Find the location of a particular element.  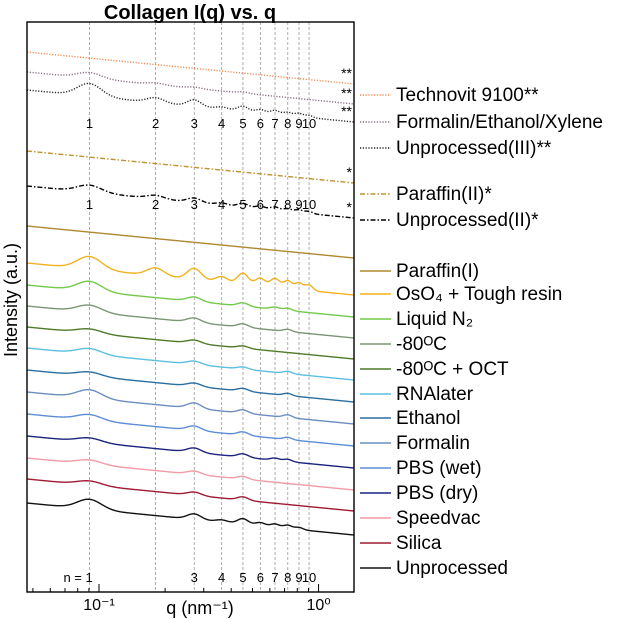

legend-entry-label: RNAlater is located at coordinates (435, 394).